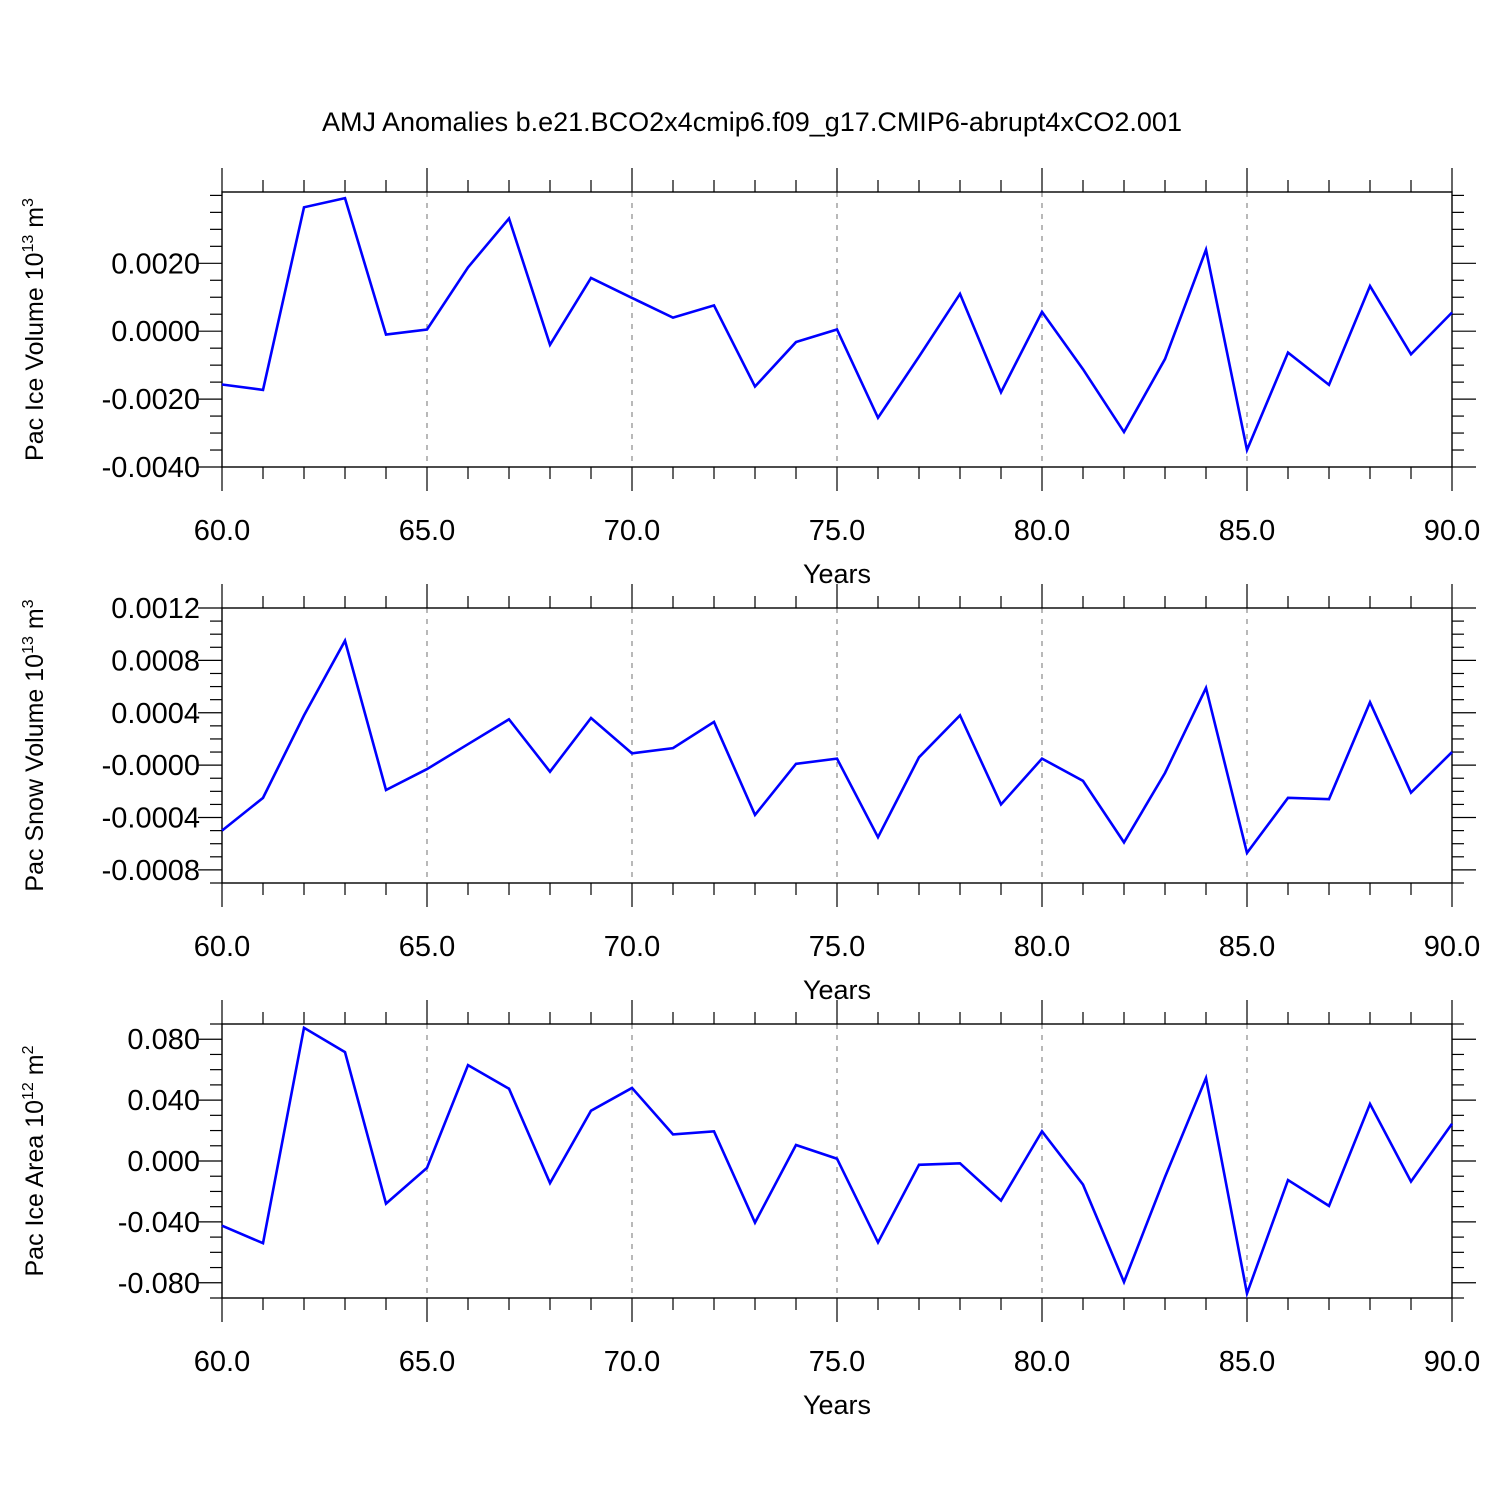 This screenshot has width=1500, height=1500. What do you see at coordinates (159, 1223) in the screenshot?
I see `y-tick-label: -0.040` at bounding box center [159, 1223].